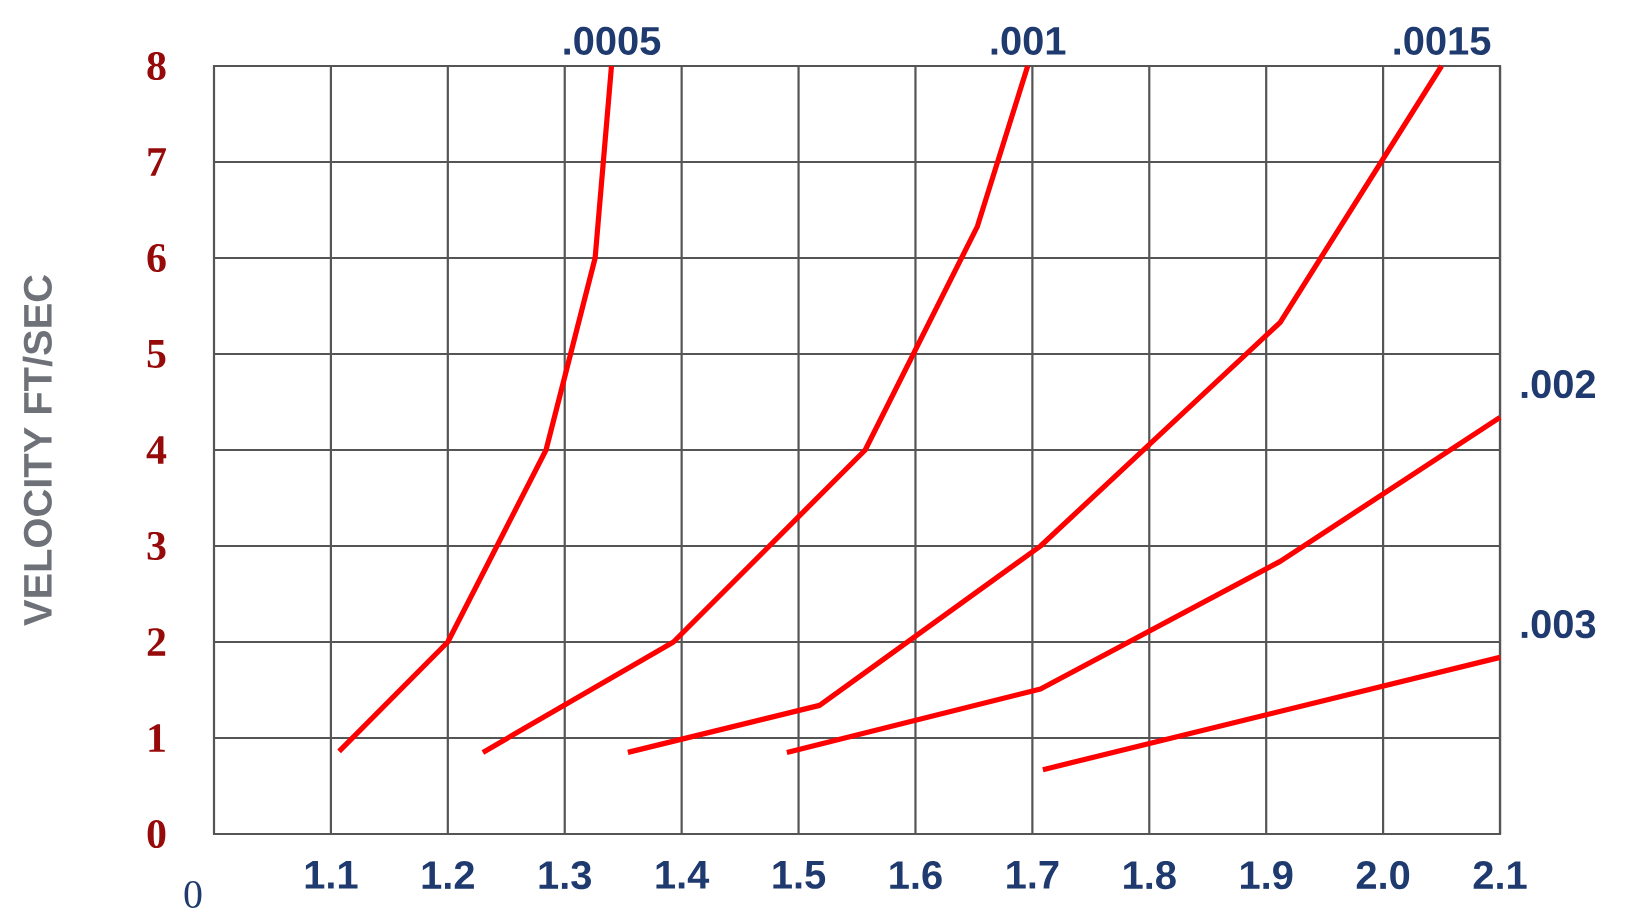 The height and width of the screenshot is (923, 1638). Describe the element at coordinates (916, 875) in the screenshot. I see `x-tick-label: 1.6` at that location.